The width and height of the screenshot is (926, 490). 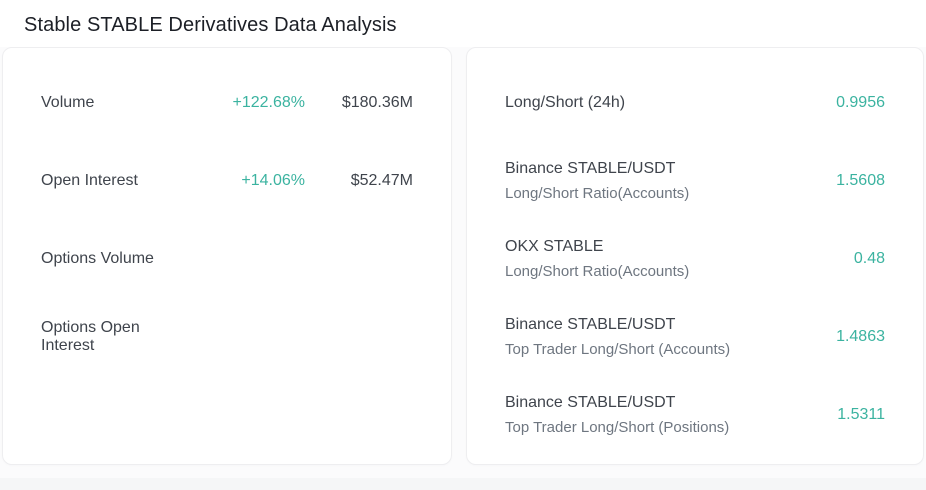 I want to click on open-interest-value: $52.47M, so click(x=381, y=180).